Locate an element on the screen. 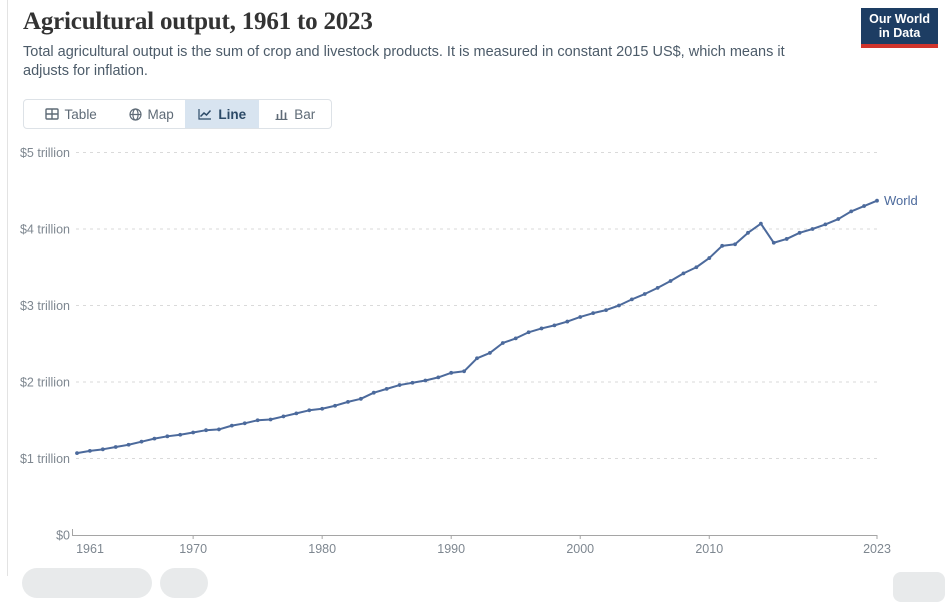 This screenshot has width=945, height=602. tab-line: Line is located at coordinates (222, 114).